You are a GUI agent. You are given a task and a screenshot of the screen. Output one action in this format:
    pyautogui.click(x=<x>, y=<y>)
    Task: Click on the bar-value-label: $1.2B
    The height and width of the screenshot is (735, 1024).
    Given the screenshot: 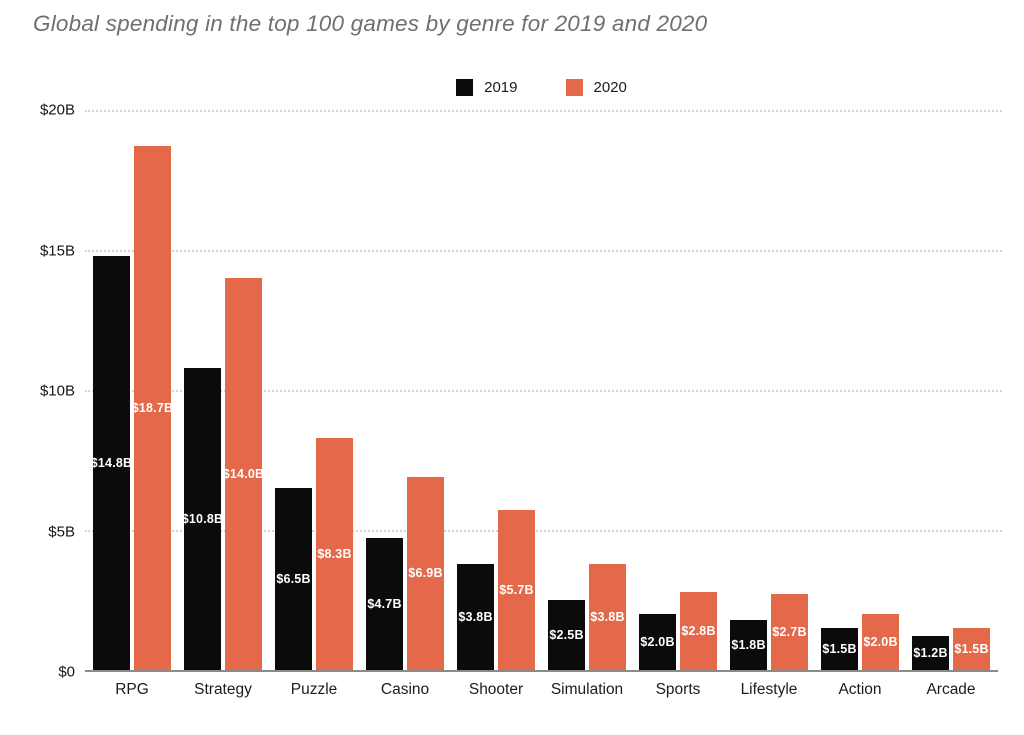 What is the action you would take?
    pyautogui.click(x=930, y=653)
    